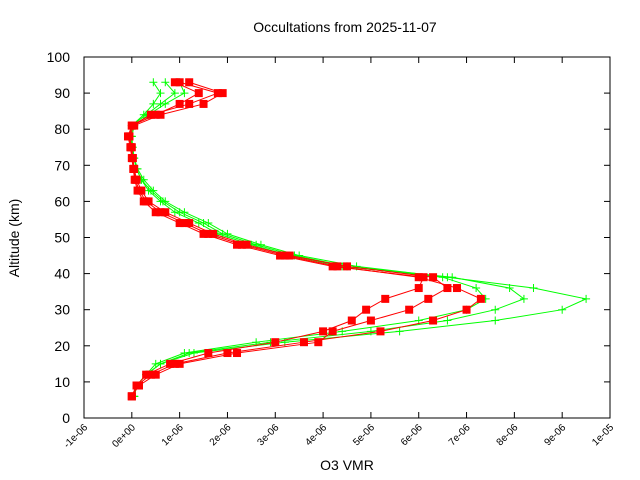 Image resolution: width=640 pixels, height=480 pixels. Describe the element at coordinates (221, 435) in the screenshot. I see `x-tick-label: 2e-06` at that location.